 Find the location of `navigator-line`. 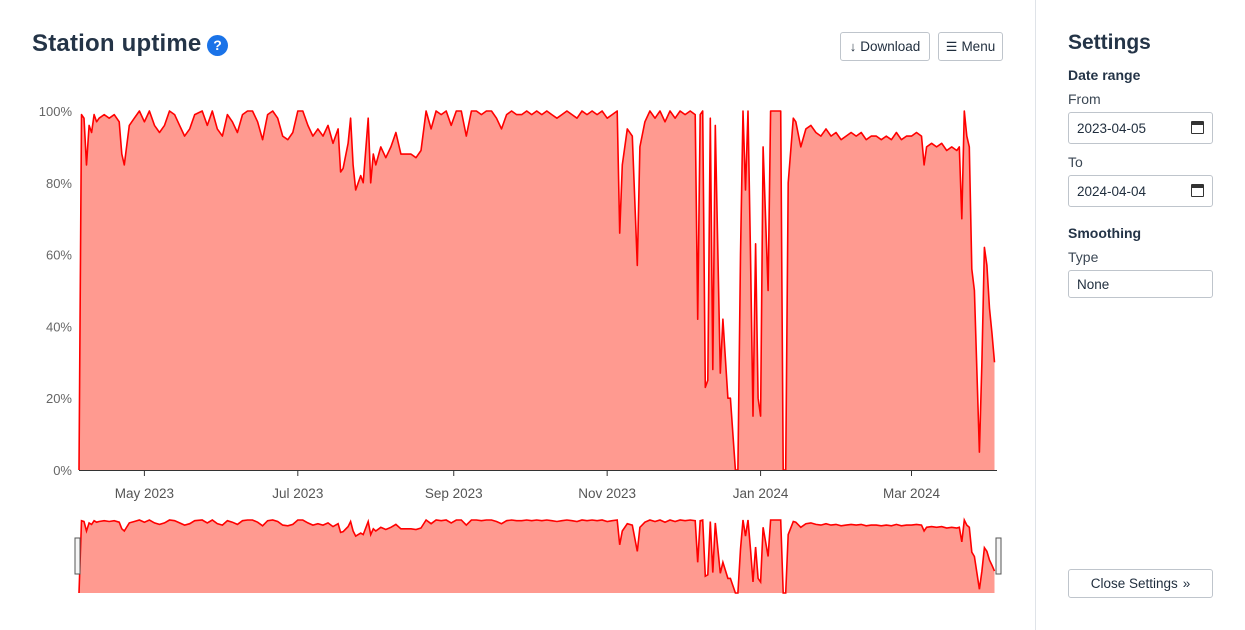

navigator-line is located at coordinates (537, 555).